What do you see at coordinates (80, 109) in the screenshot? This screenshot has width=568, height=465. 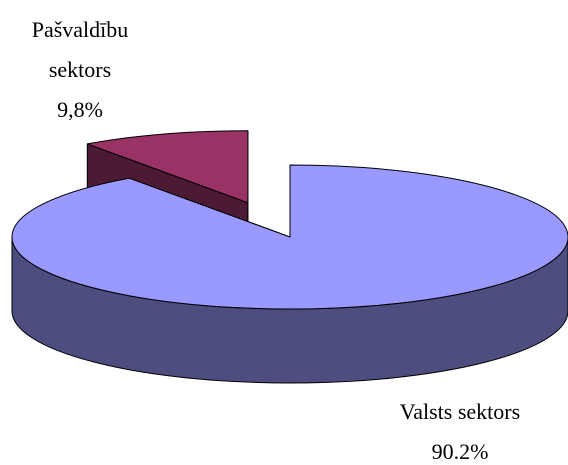 I see `value-label: 9,8%` at bounding box center [80, 109].